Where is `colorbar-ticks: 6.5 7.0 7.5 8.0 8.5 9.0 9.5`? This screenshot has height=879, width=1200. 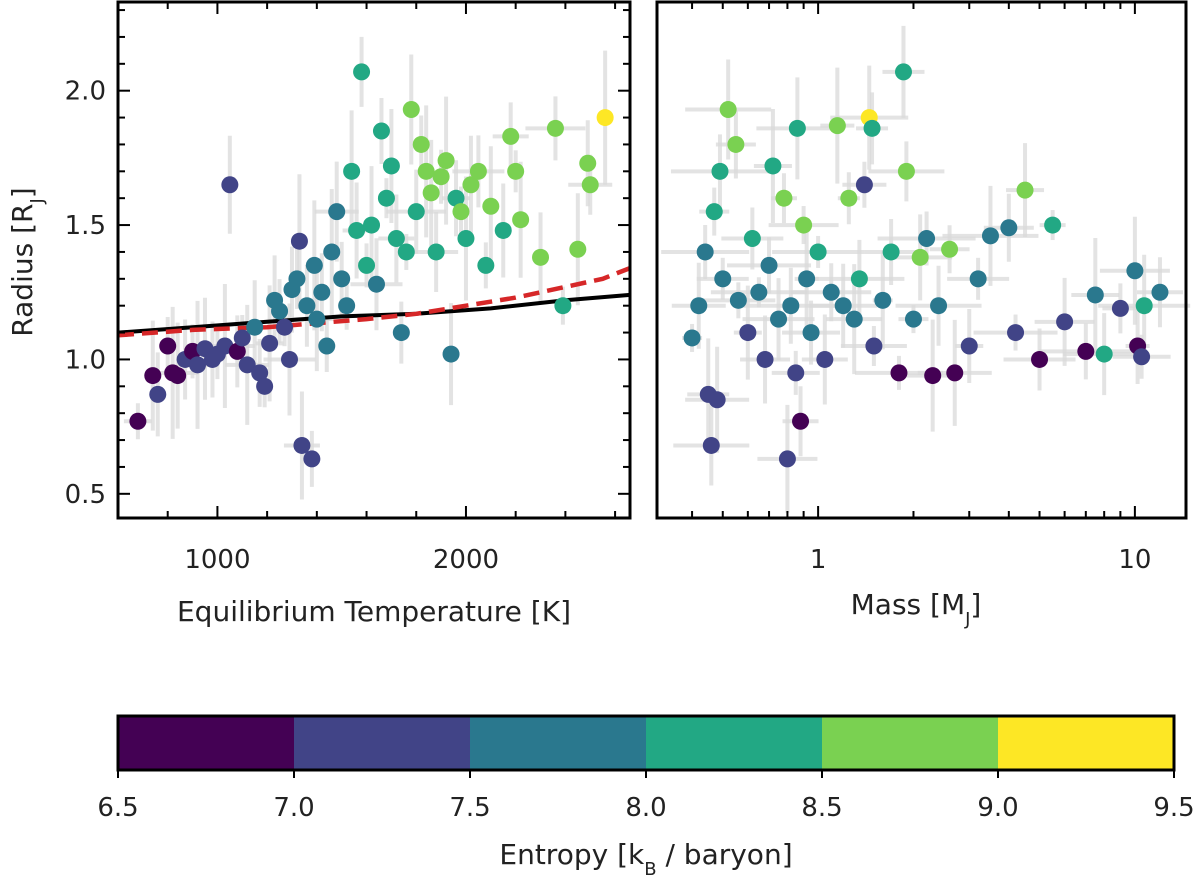 colorbar-ticks: 6.5 7.0 7.5 8.0 8.5 9.0 9.5 is located at coordinates (646, 796).